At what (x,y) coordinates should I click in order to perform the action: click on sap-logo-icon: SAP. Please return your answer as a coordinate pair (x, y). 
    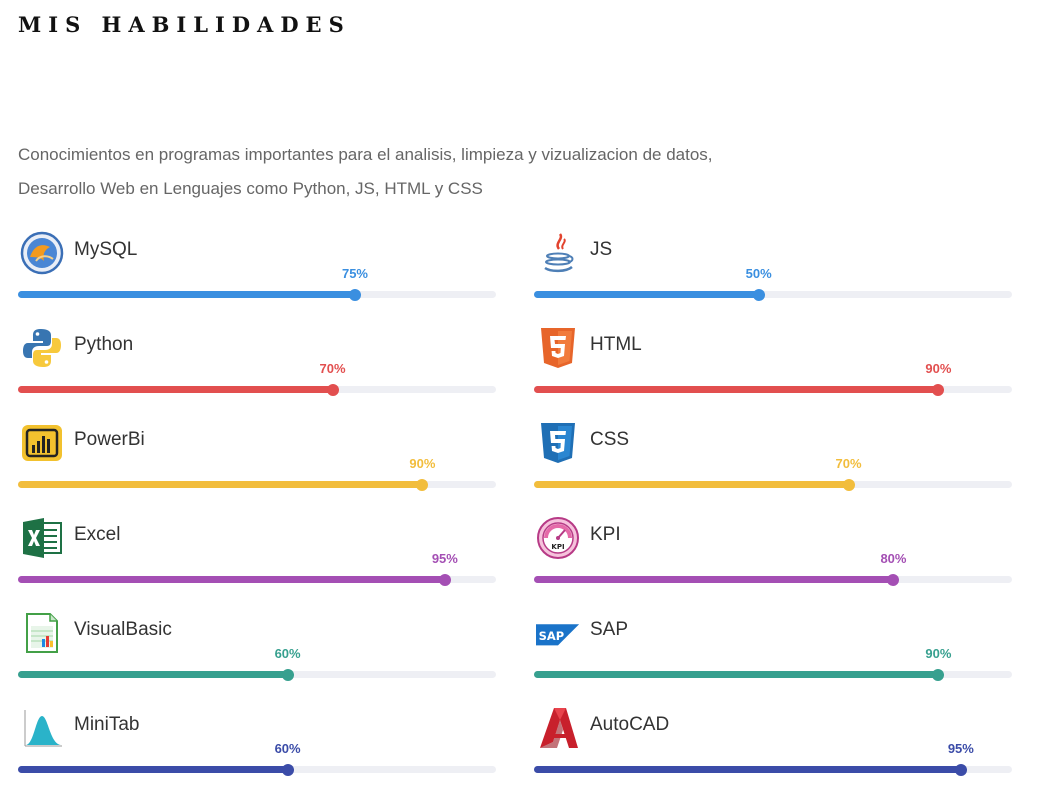
    Looking at the image, I should click on (558, 633).